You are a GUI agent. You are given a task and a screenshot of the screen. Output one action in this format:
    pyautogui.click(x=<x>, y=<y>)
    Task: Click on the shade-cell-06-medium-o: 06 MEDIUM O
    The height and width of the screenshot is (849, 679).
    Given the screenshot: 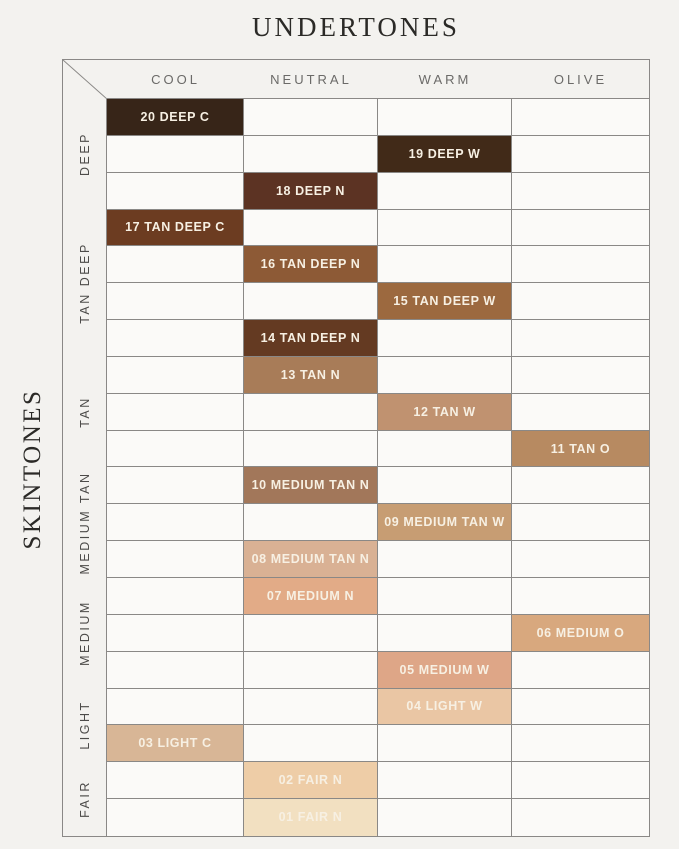 What is the action you would take?
    pyautogui.click(x=580, y=633)
    